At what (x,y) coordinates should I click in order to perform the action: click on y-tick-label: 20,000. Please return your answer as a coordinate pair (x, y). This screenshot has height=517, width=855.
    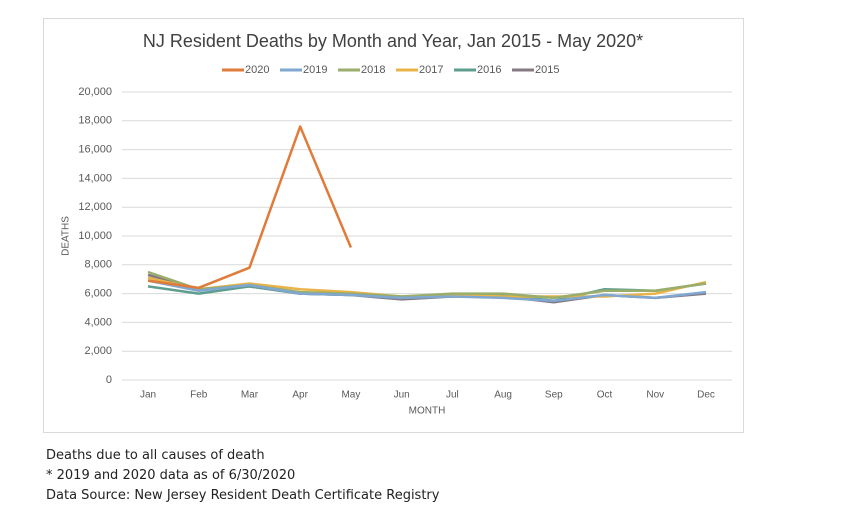
    Looking at the image, I should click on (95, 92).